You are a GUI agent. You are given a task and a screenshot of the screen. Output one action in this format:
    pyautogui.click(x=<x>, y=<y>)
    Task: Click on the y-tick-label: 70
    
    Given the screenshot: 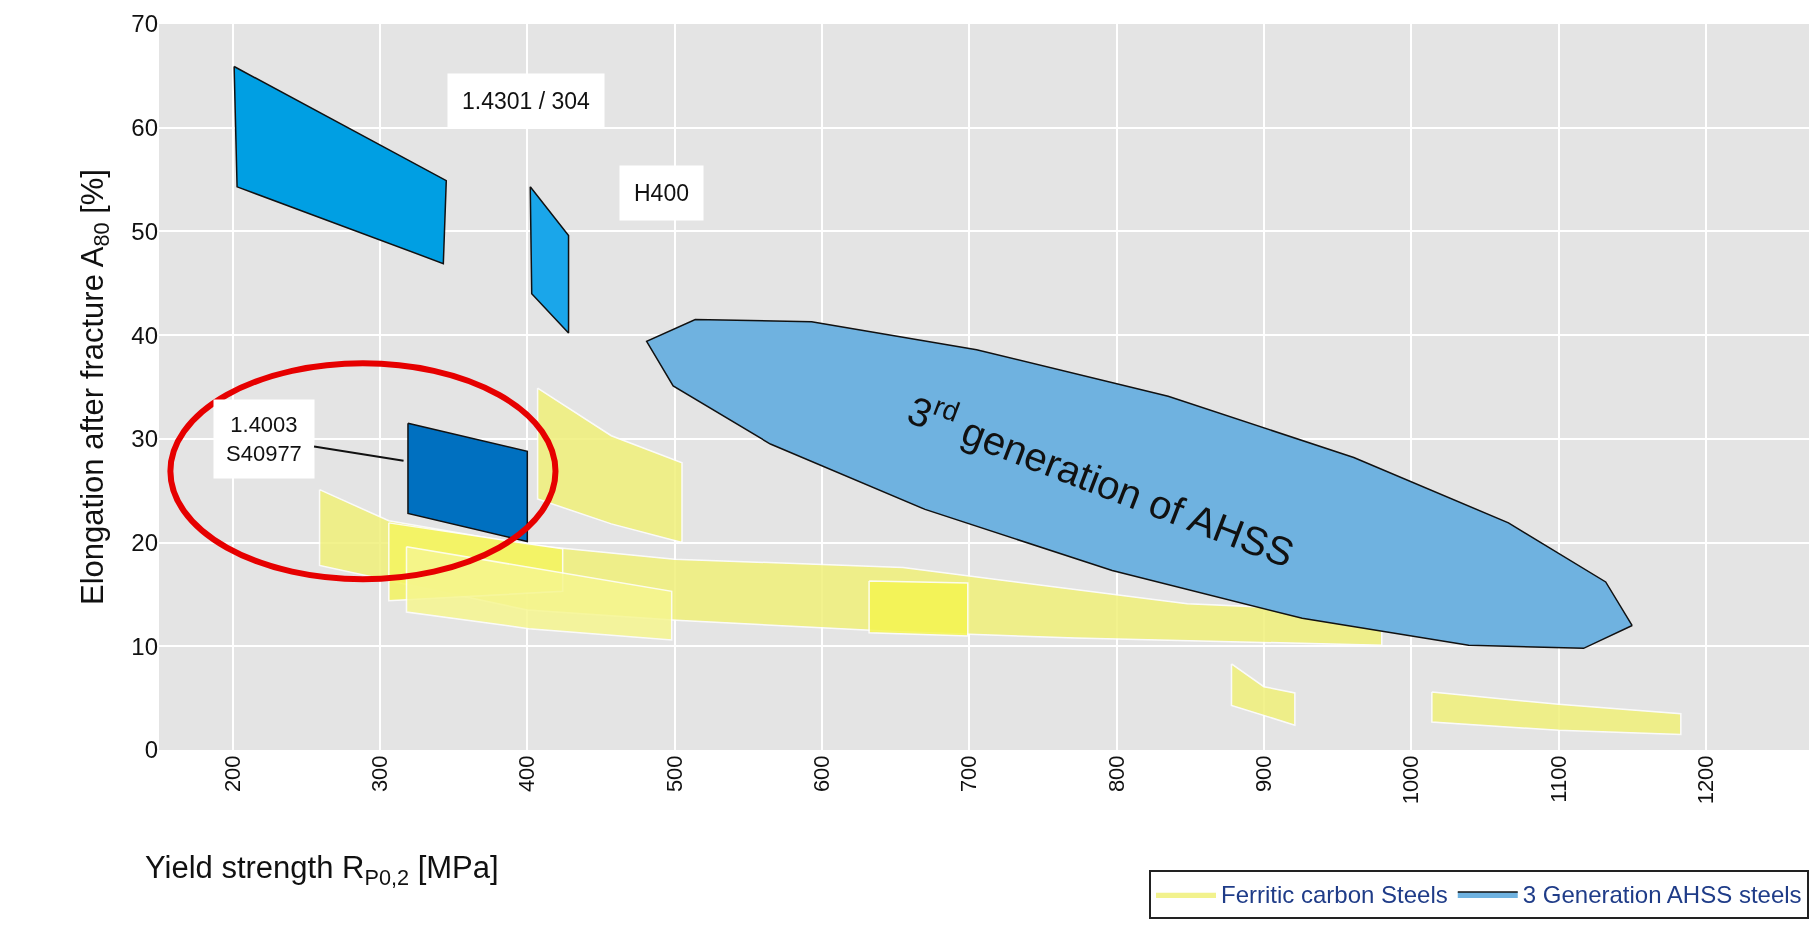 What is the action you would take?
    pyautogui.click(x=144, y=24)
    